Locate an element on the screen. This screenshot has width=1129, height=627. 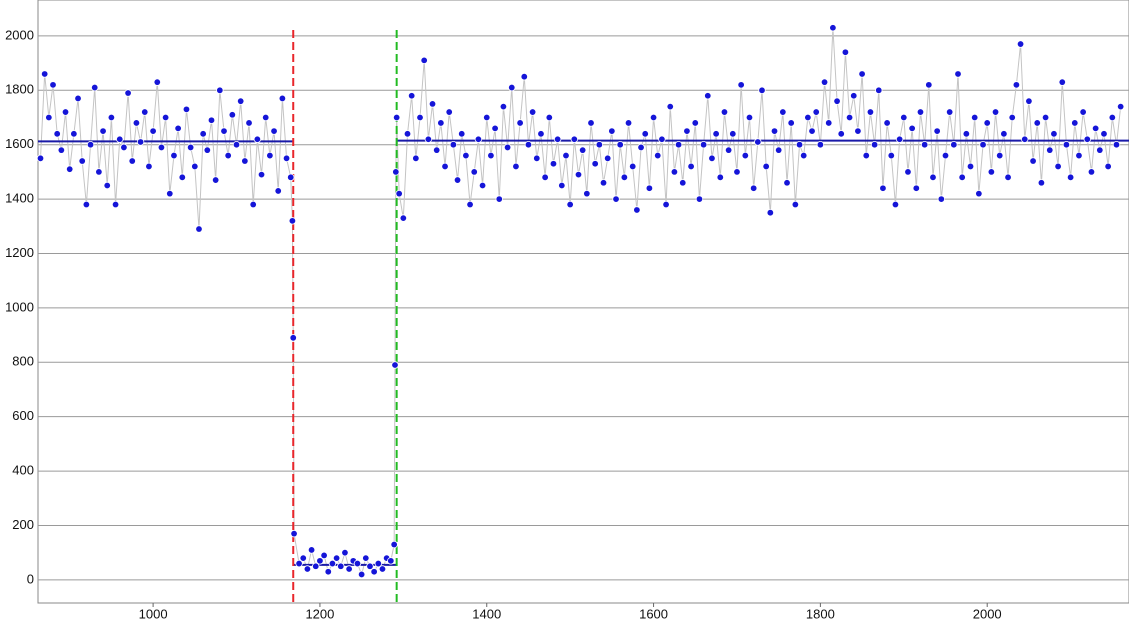
y-tick-label: 1800 is located at coordinates (19, 89).